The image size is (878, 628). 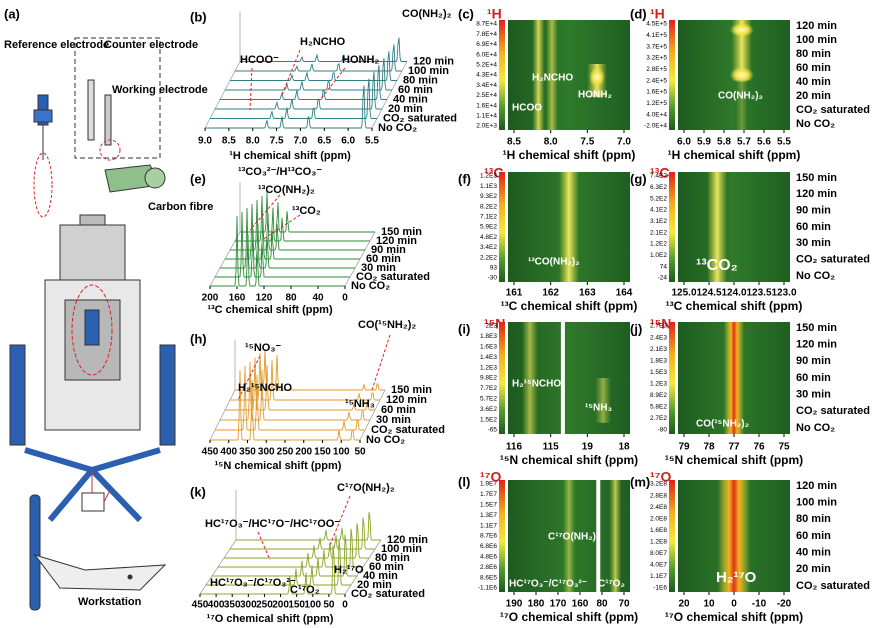 What do you see at coordinates (514, 447) in the screenshot?
I see `x-tick-label: 116` at bounding box center [514, 447].